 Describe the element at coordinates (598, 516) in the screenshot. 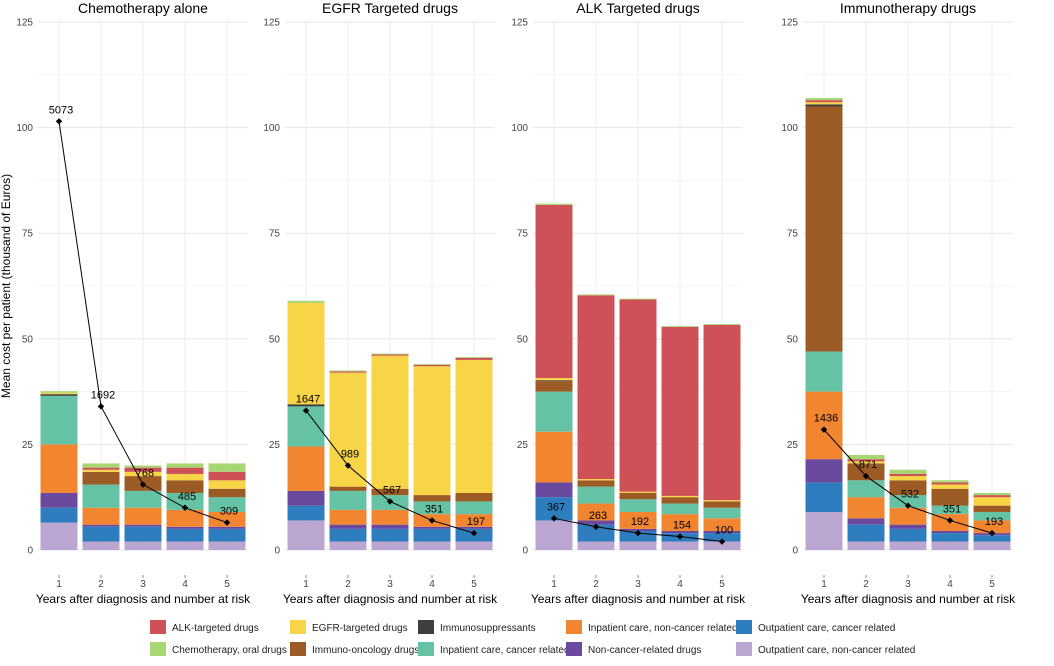

I see `number-at-risk-label: 263` at that location.